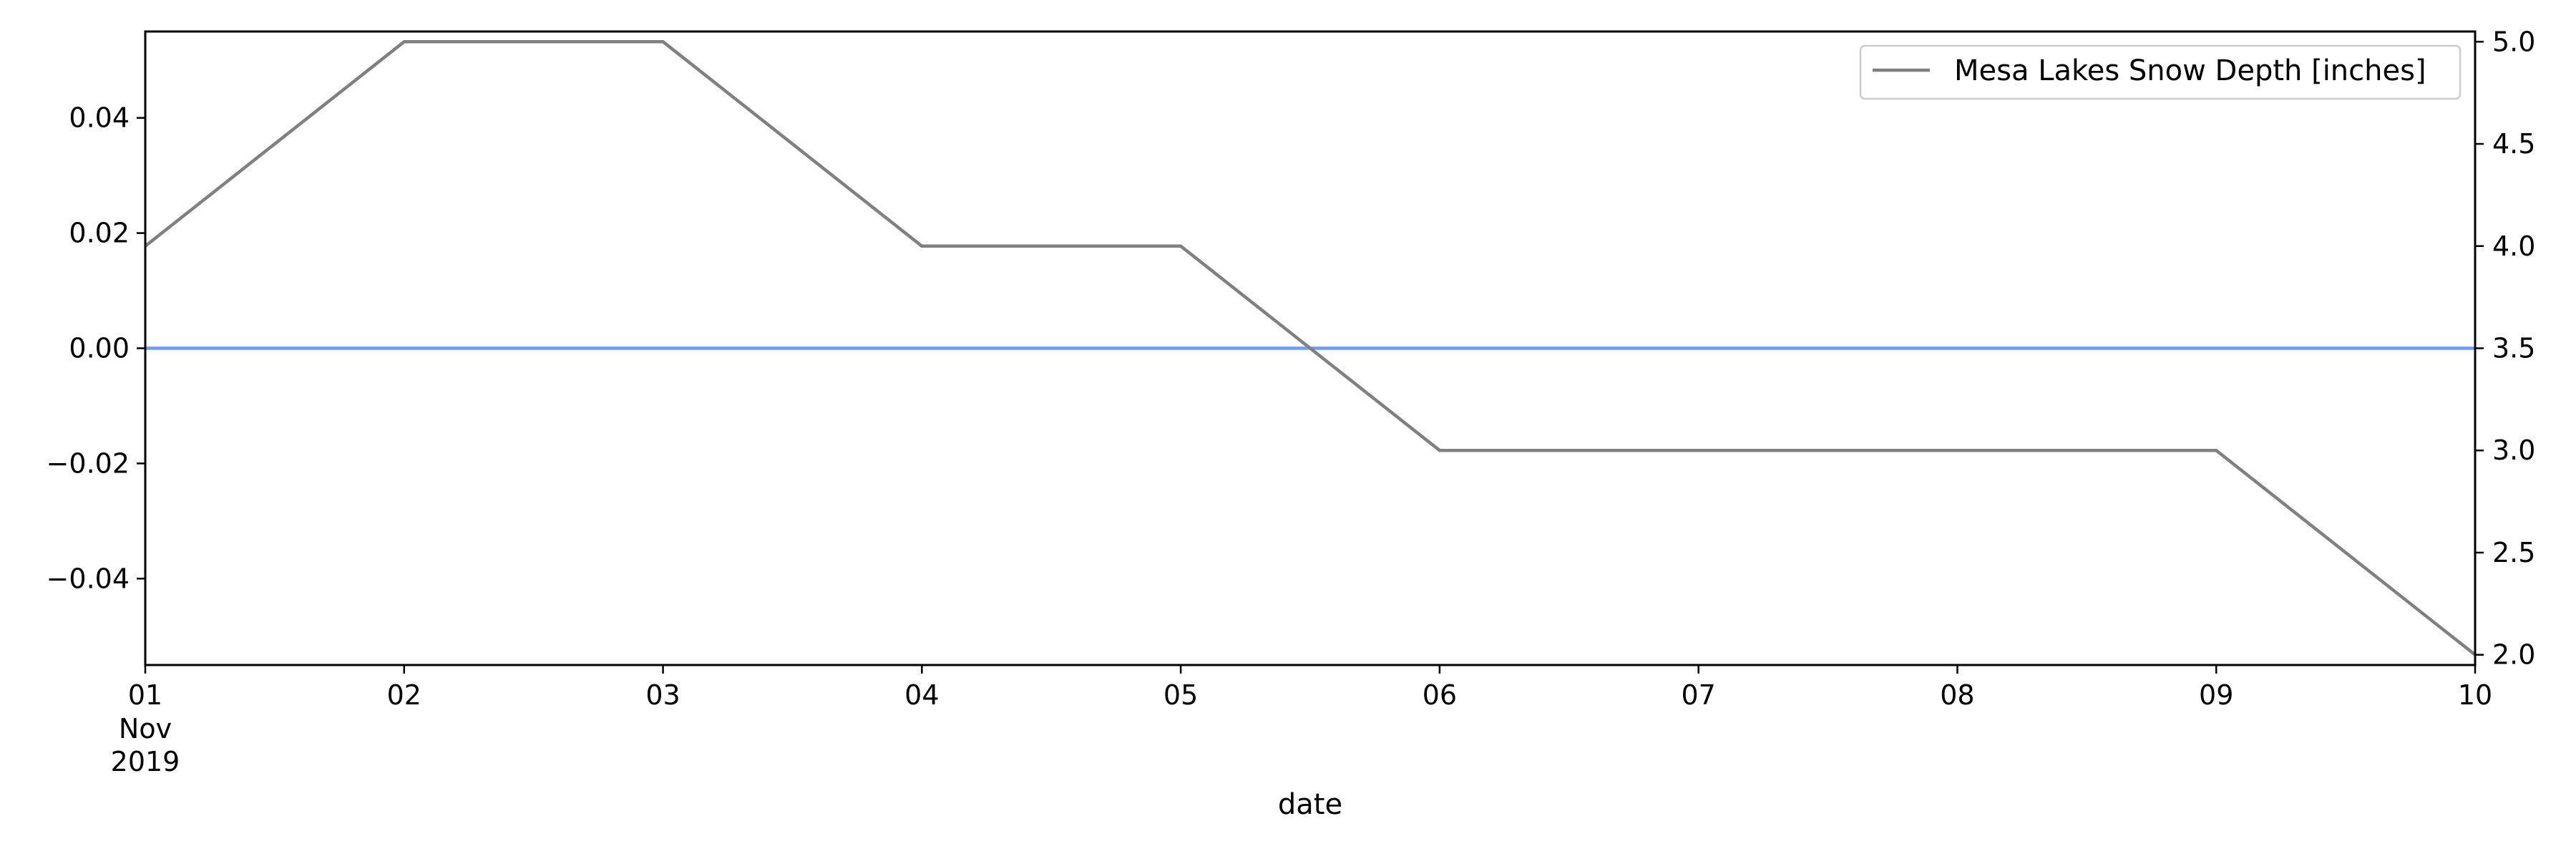 This screenshot has height=859, width=2576. What do you see at coordinates (100, 118) in the screenshot?
I see `left-y-tick-label: 0.04` at bounding box center [100, 118].